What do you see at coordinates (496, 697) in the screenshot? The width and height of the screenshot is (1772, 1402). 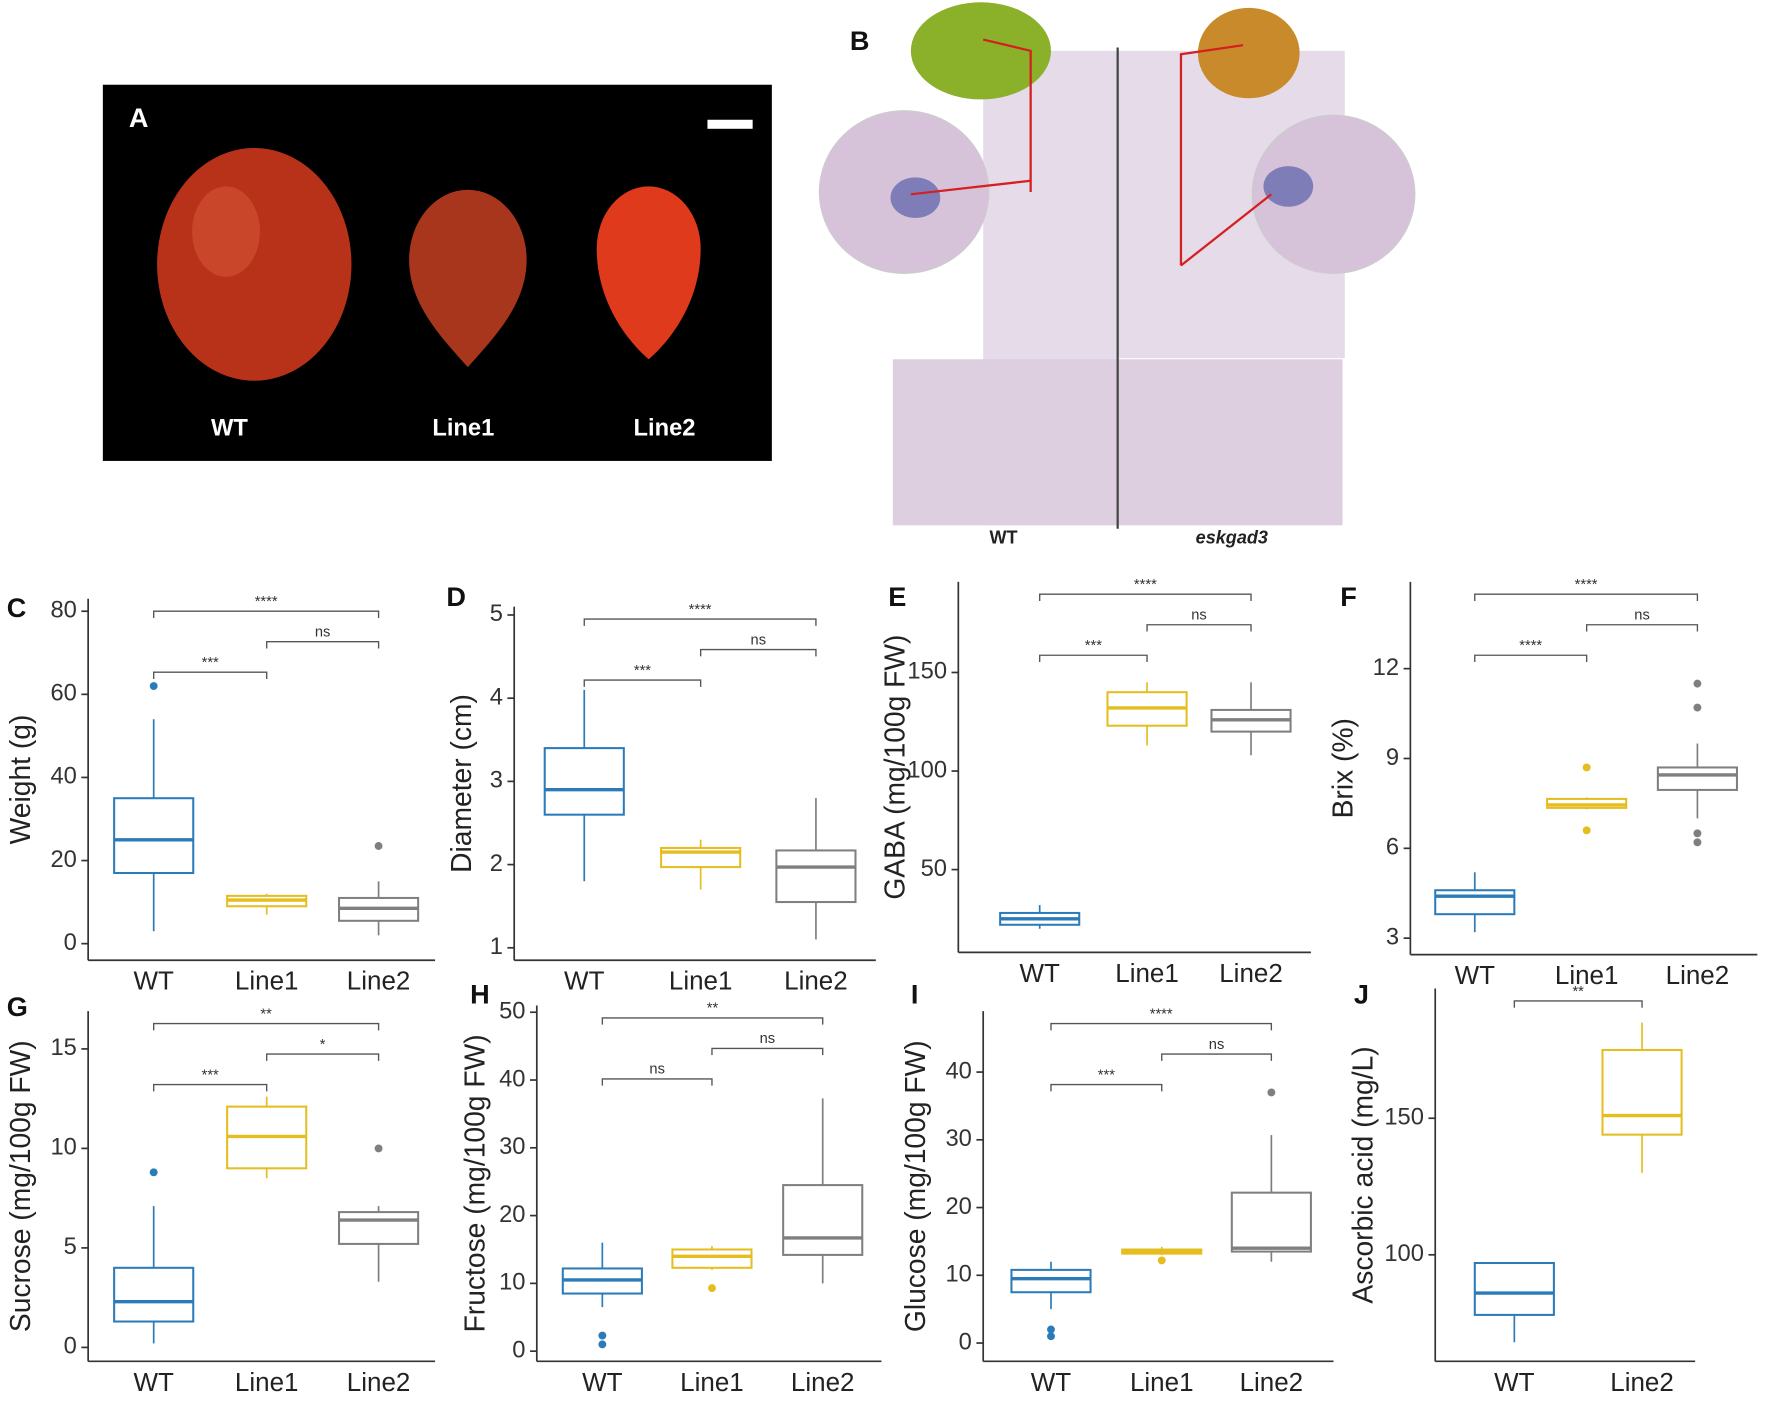 I see `y-tick-label: 4` at bounding box center [496, 697].